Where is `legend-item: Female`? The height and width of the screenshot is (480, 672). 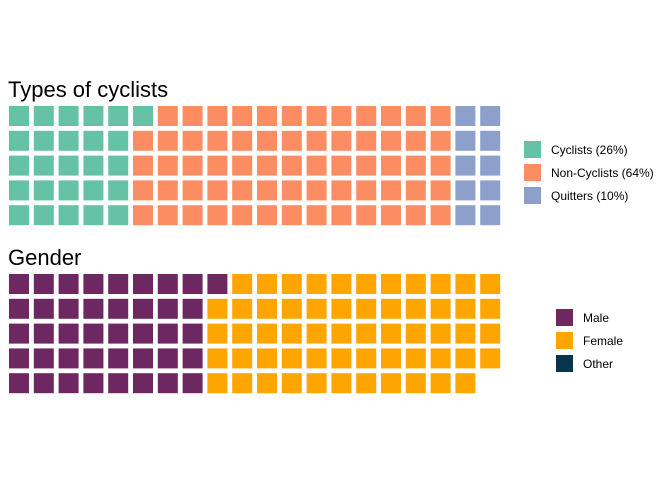 legend-item: Female is located at coordinates (589, 340).